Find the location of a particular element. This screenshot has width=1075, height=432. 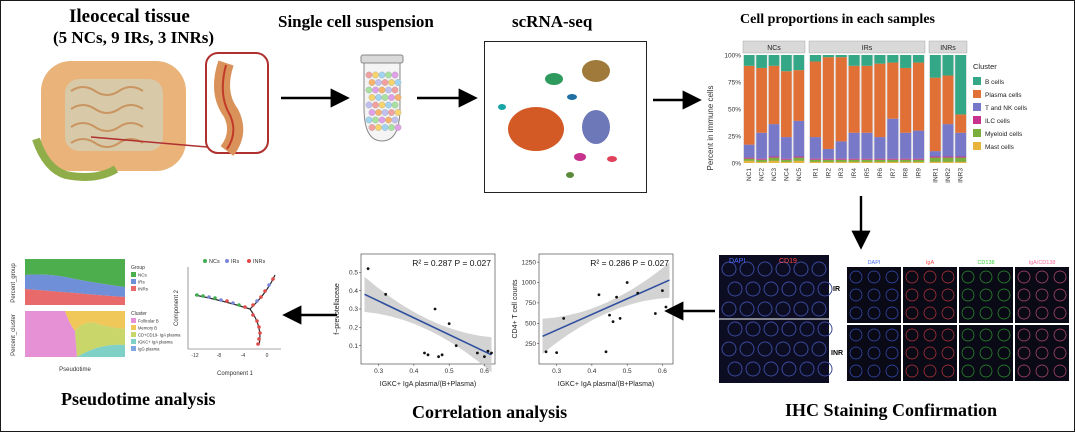

umap-panel is located at coordinates (565, 117).